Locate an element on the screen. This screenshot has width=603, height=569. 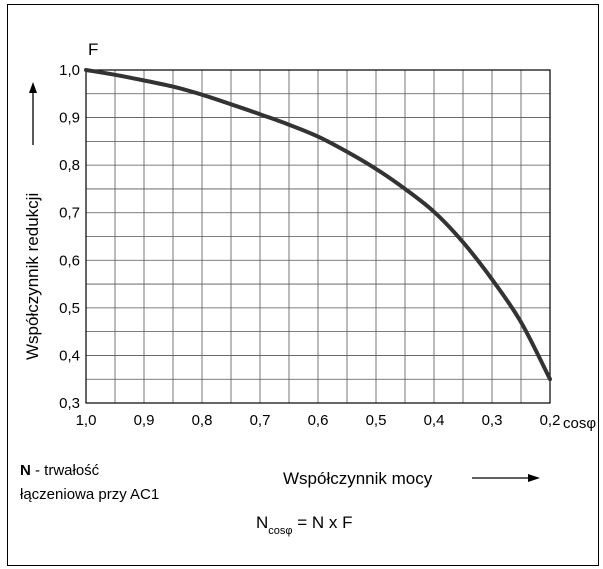
y-axis-title: Współczynnik redukcji is located at coordinates (32, 276).